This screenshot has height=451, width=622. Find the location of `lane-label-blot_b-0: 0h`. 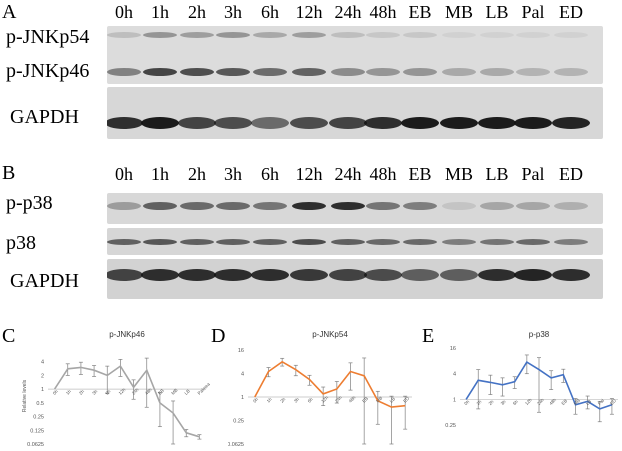

lane-label-blot_b-0: 0h is located at coordinates (124, 174).